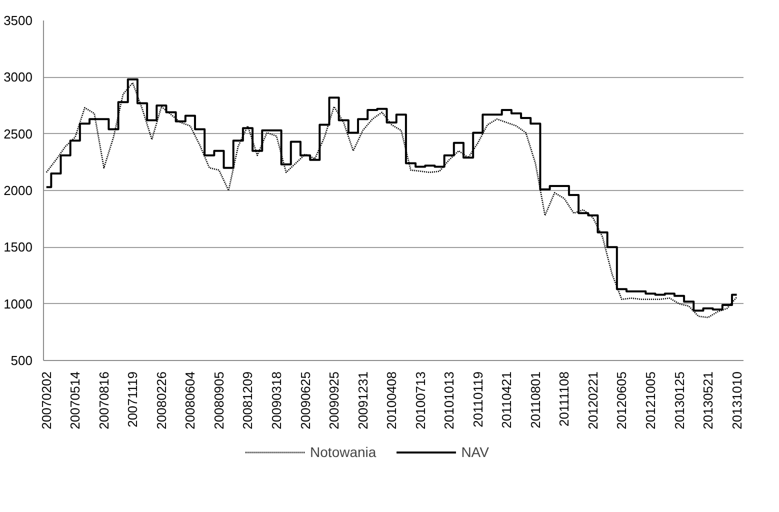 The height and width of the screenshot is (512, 779). I want to click on y-tick-label: 3000, so click(18, 77).